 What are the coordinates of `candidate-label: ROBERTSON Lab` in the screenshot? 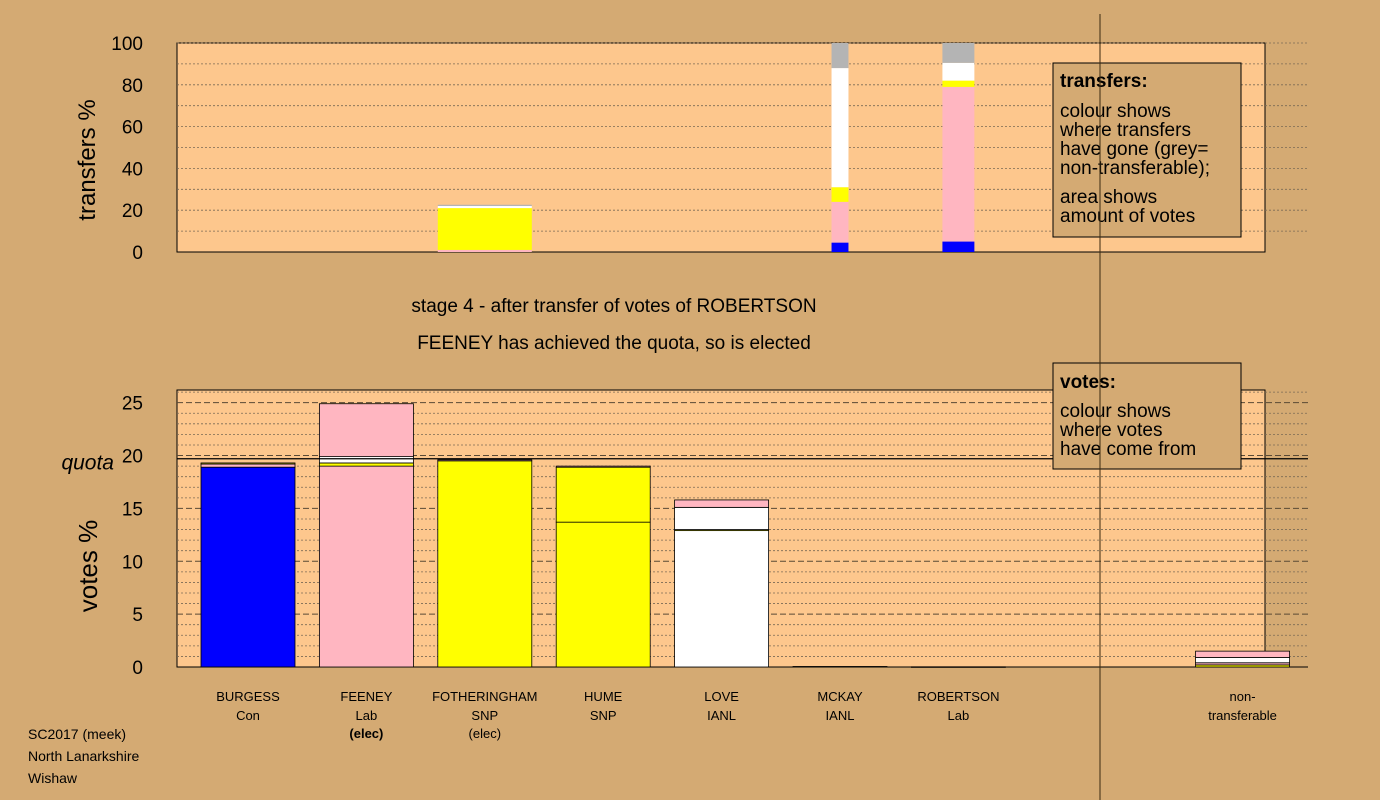 It's located at (958, 706).